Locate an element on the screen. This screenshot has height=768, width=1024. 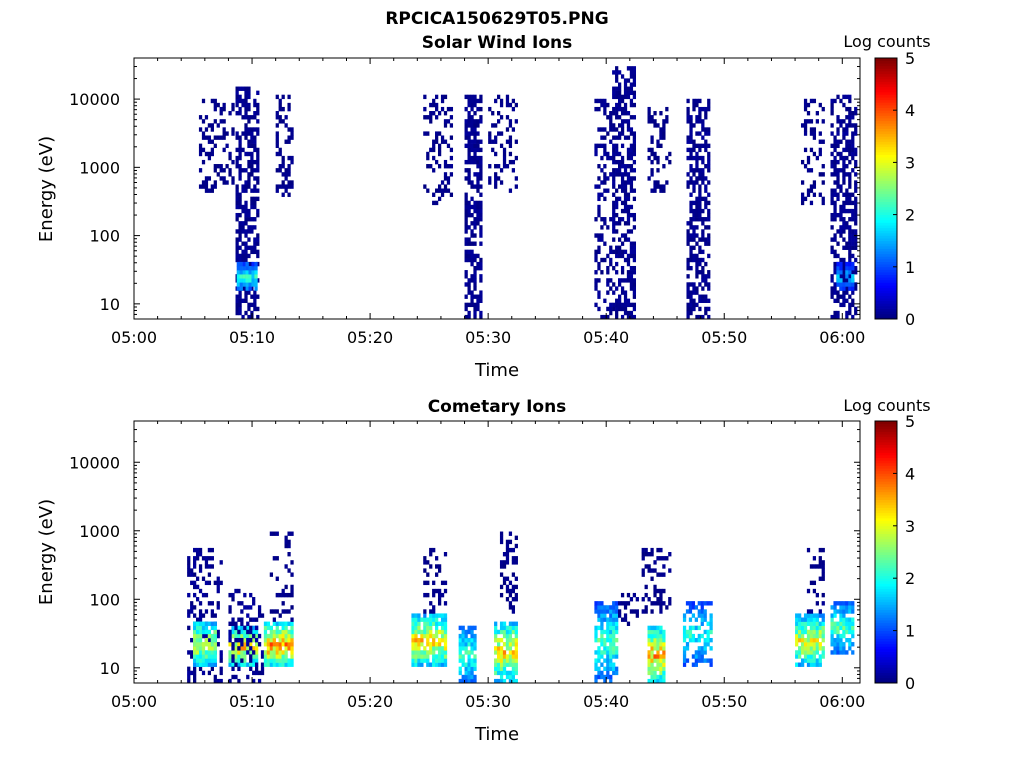
y-tick-label: 10000 is located at coordinates (94, 462).